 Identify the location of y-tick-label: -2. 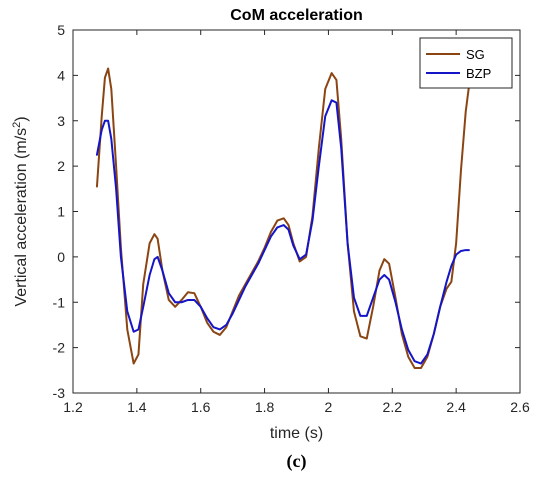
(59, 348).